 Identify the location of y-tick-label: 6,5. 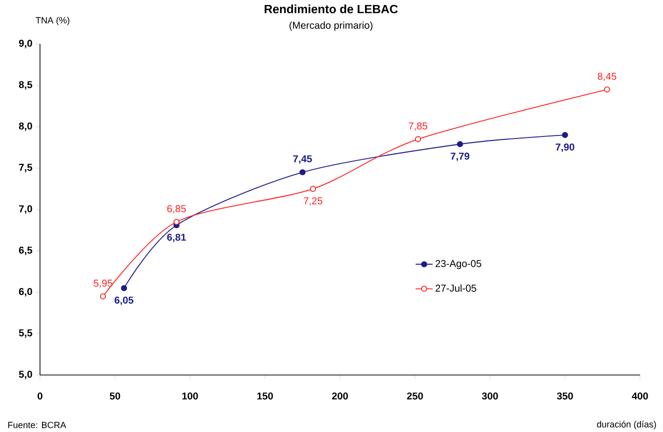
(25, 251).